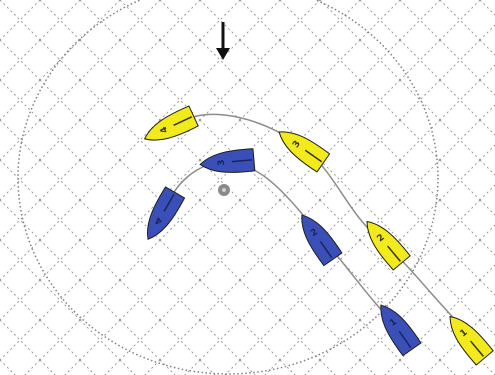 The width and height of the screenshot is (495, 375). What do you see at coordinates (393, 323) in the screenshot?
I see `blue-boat-1-label: 1` at bounding box center [393, 323].